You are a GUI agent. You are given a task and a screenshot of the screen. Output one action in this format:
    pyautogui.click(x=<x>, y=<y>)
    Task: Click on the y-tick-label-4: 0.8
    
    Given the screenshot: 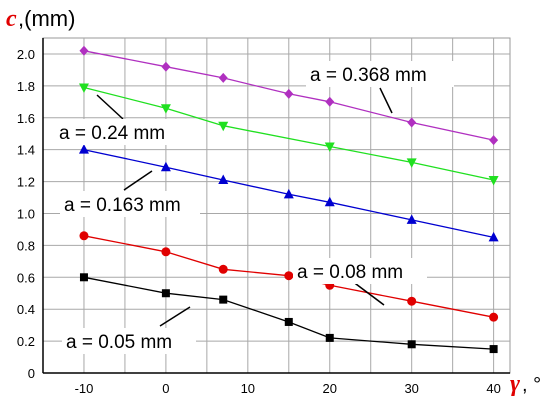 What is the action you would take?
    pyautogui.click(x=26, y=245)
    